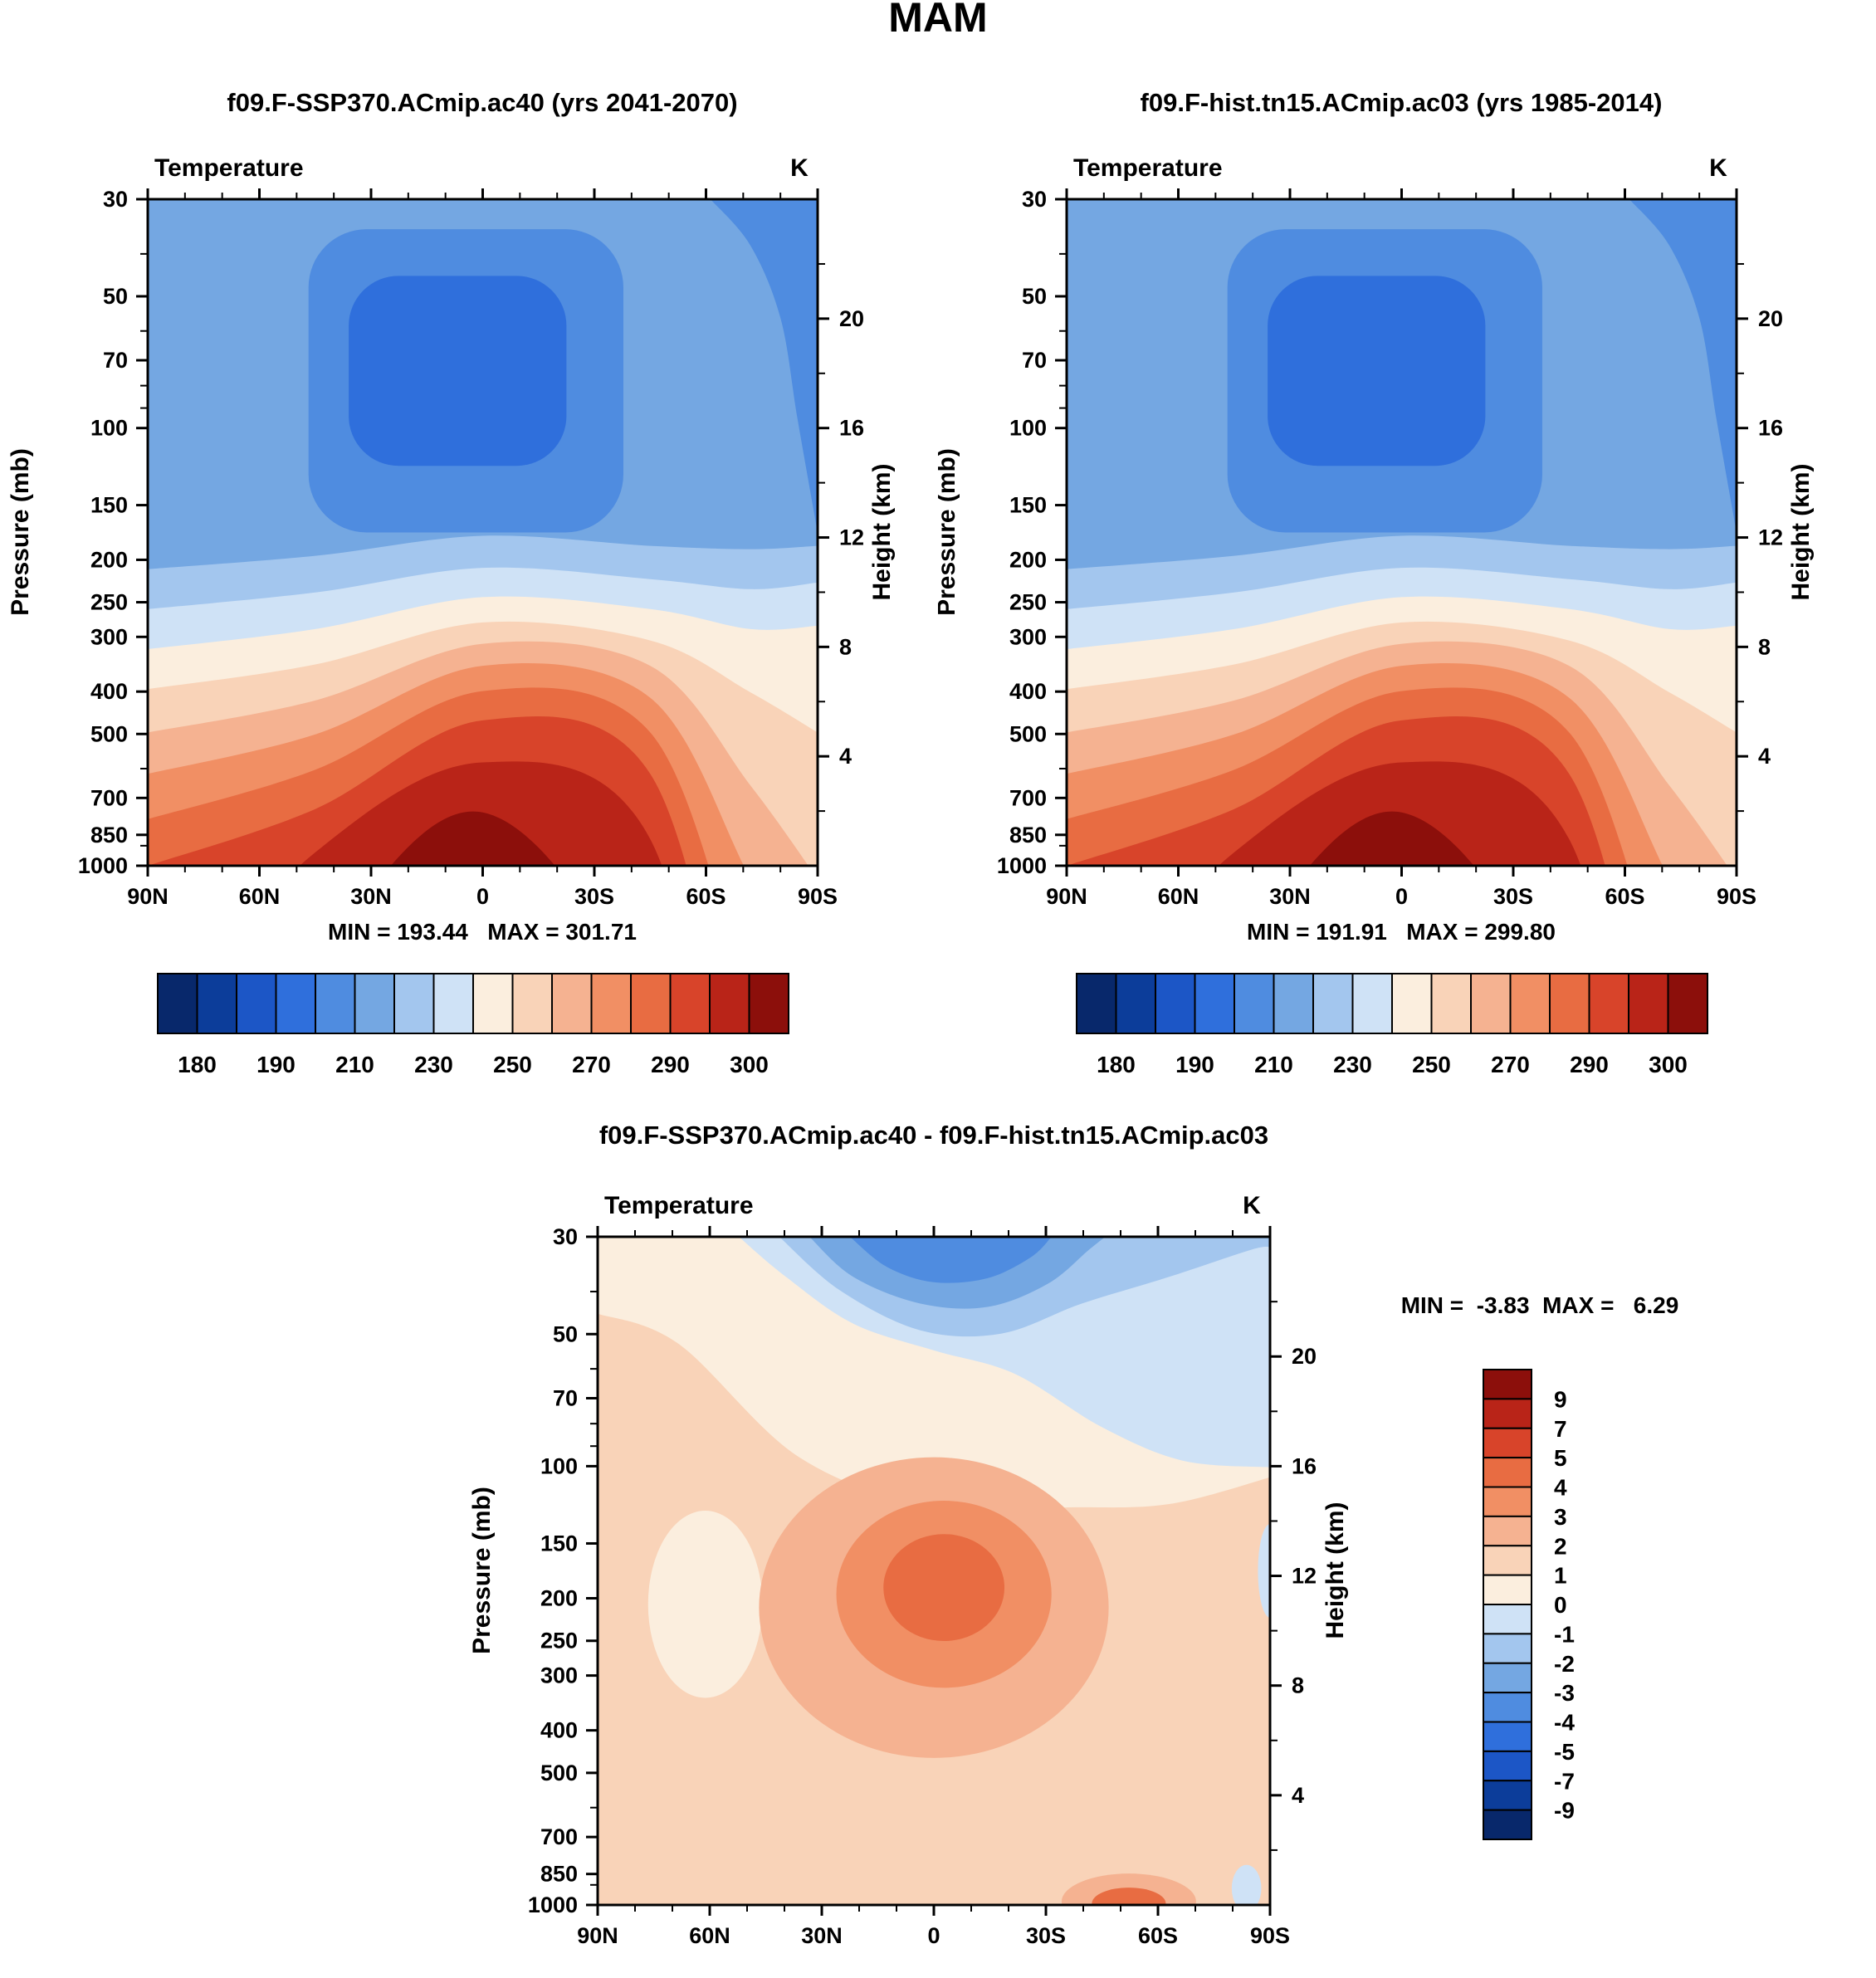  What do you see at coordinates (1264, 1571) in the screenshot?
I see `contour-edge-sliver` at bounding box center [1264, 1571].